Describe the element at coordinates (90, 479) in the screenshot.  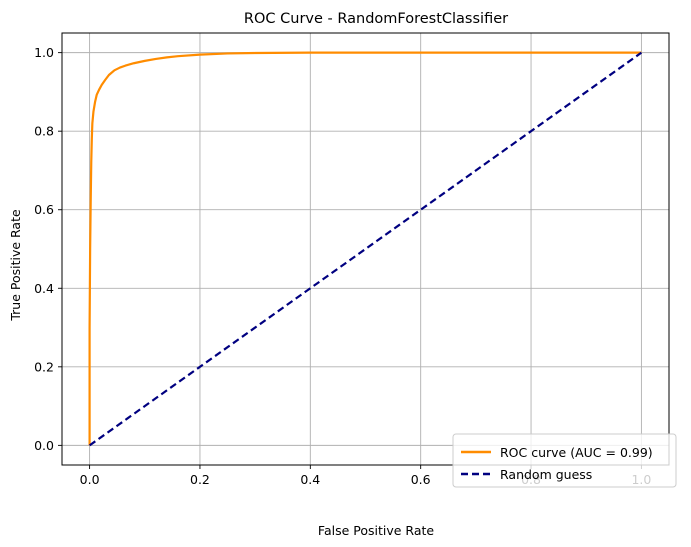
I see `x-tick-label: 0.0` at that location.